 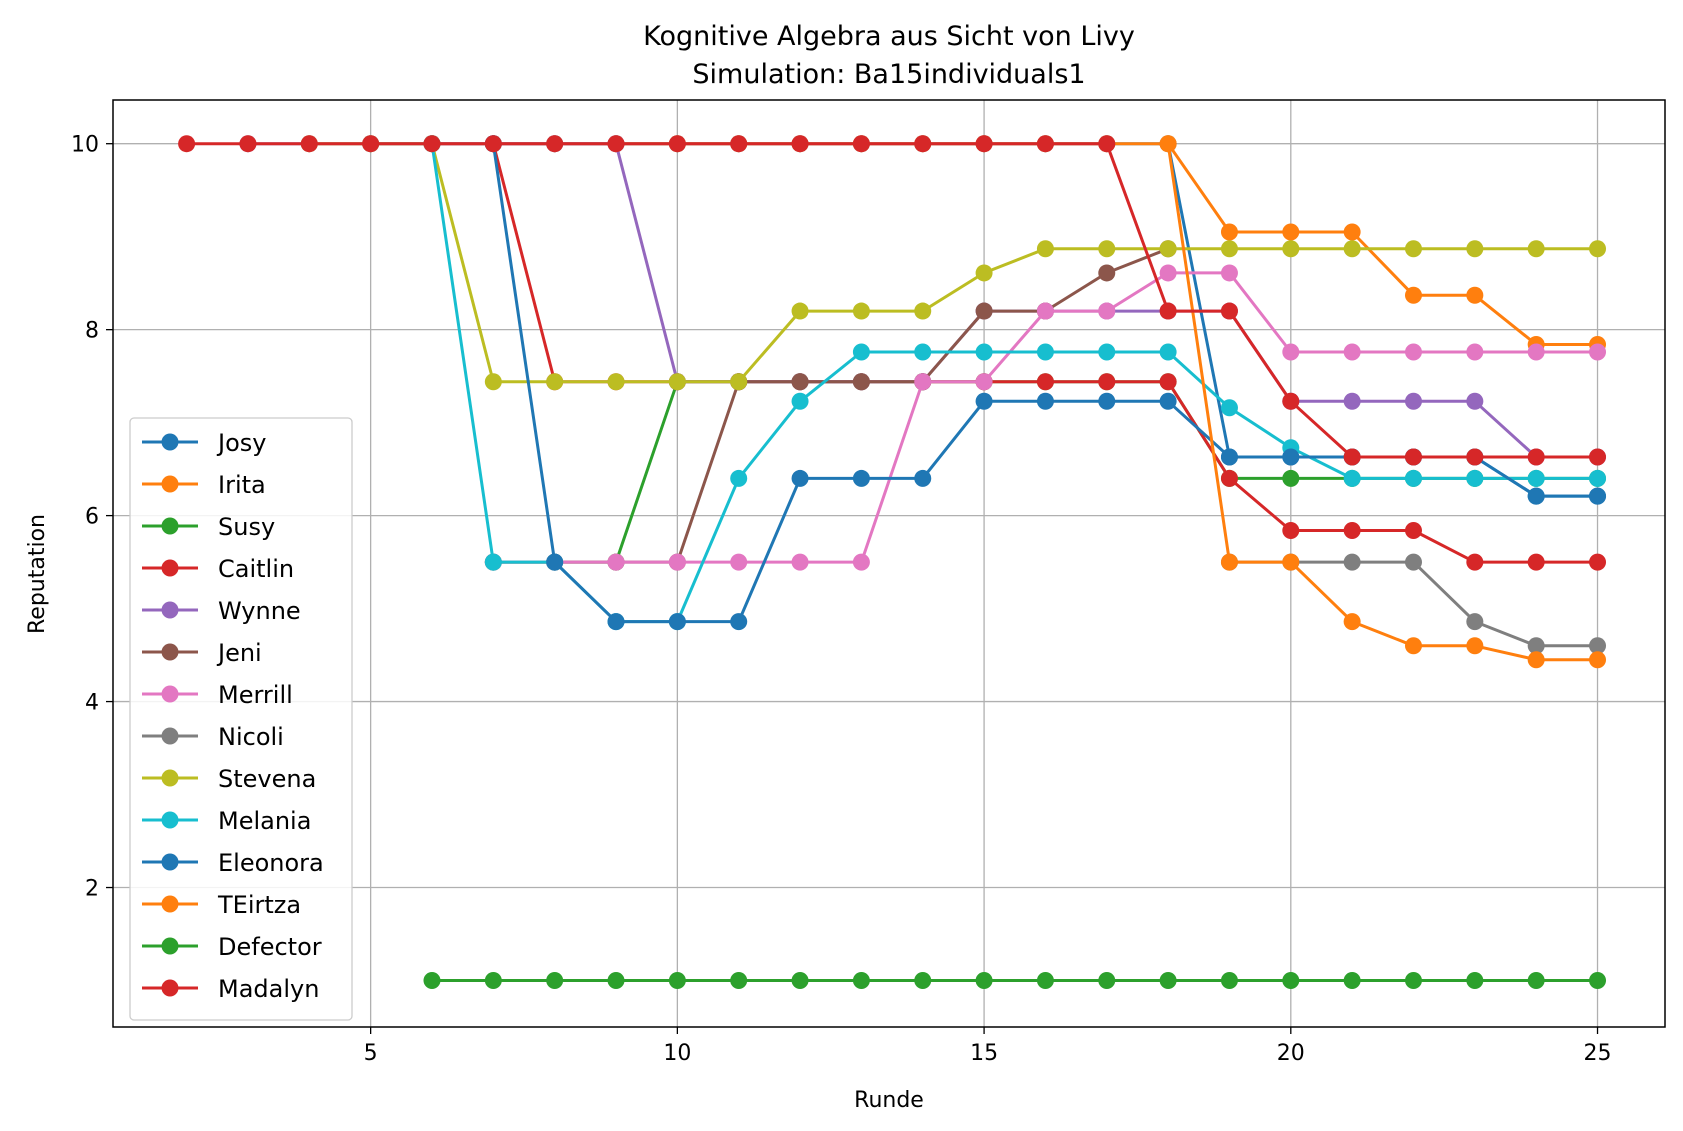 I want to click on legend-label: Melania, so click(x=264, y=821).